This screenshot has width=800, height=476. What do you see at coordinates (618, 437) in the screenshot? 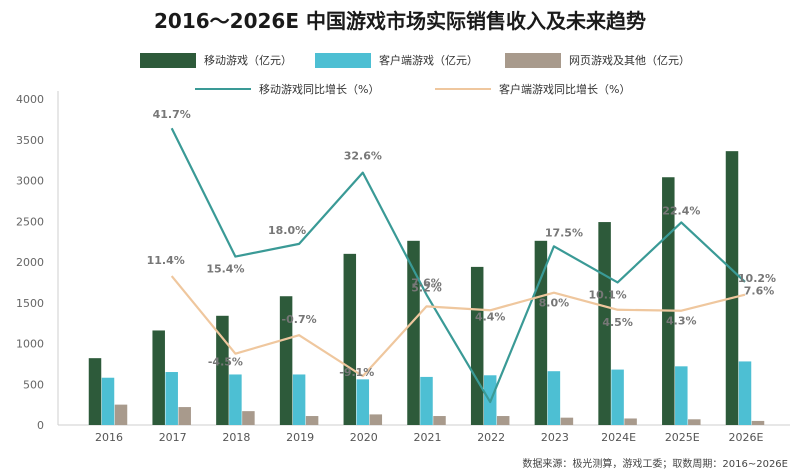
I see `x-tick-label: 2024E` at bounding box center [618, 437].